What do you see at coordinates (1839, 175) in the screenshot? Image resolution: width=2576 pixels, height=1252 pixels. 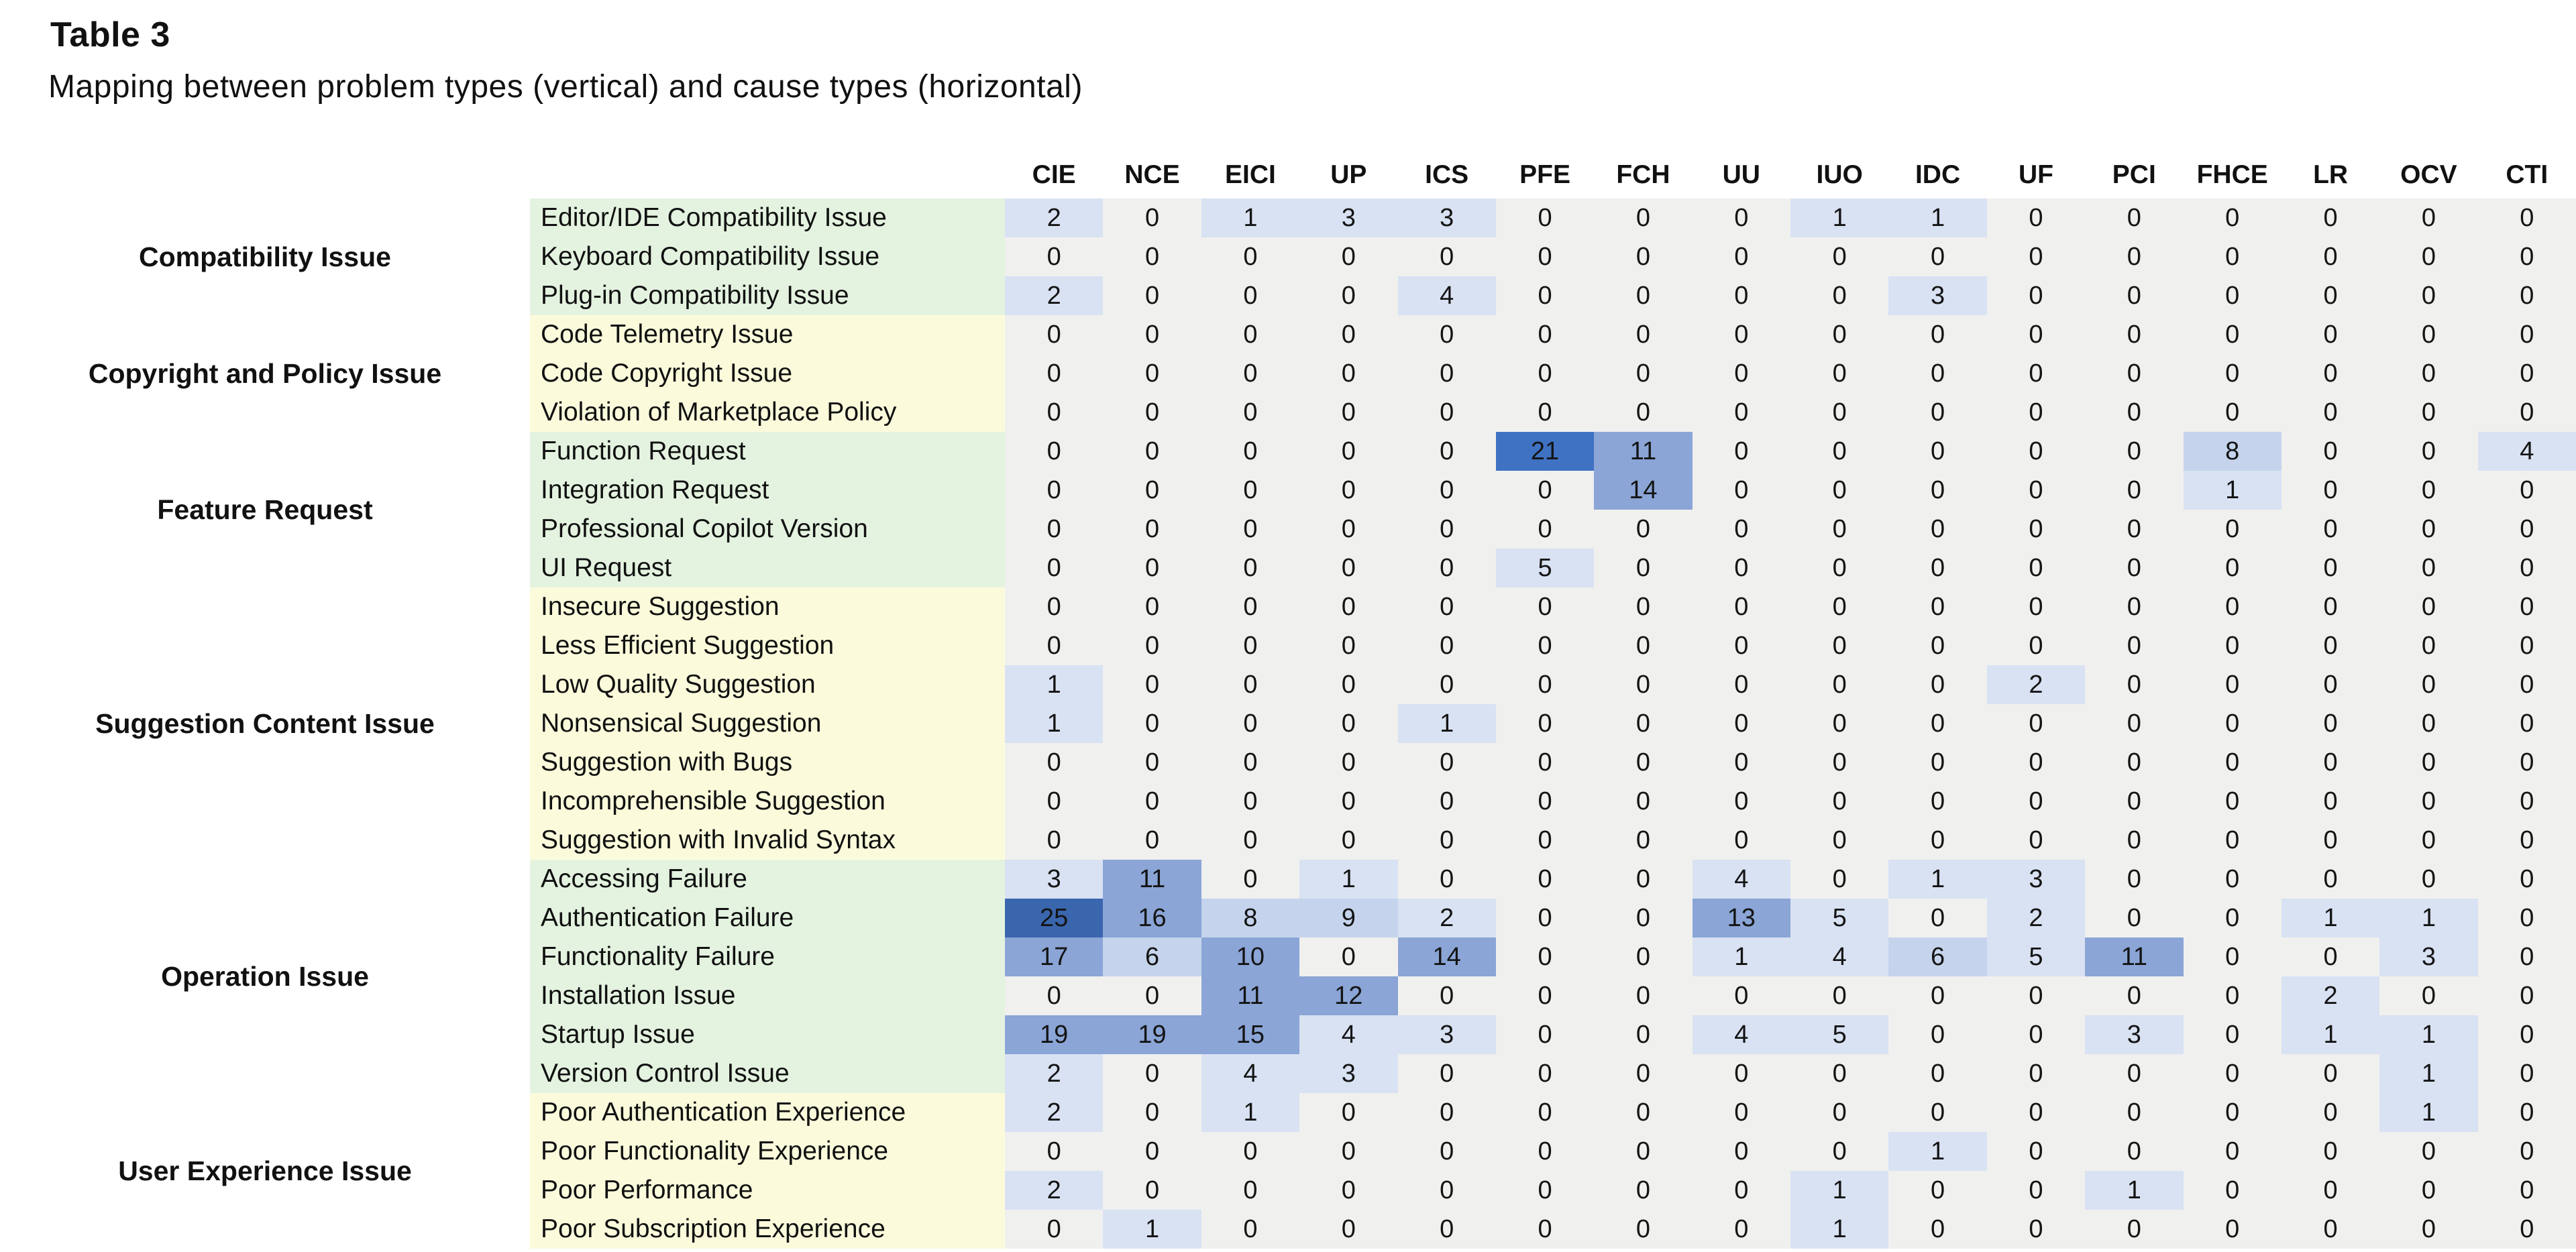 I see `column-header: IUO` at bounding box center [1839, 175].